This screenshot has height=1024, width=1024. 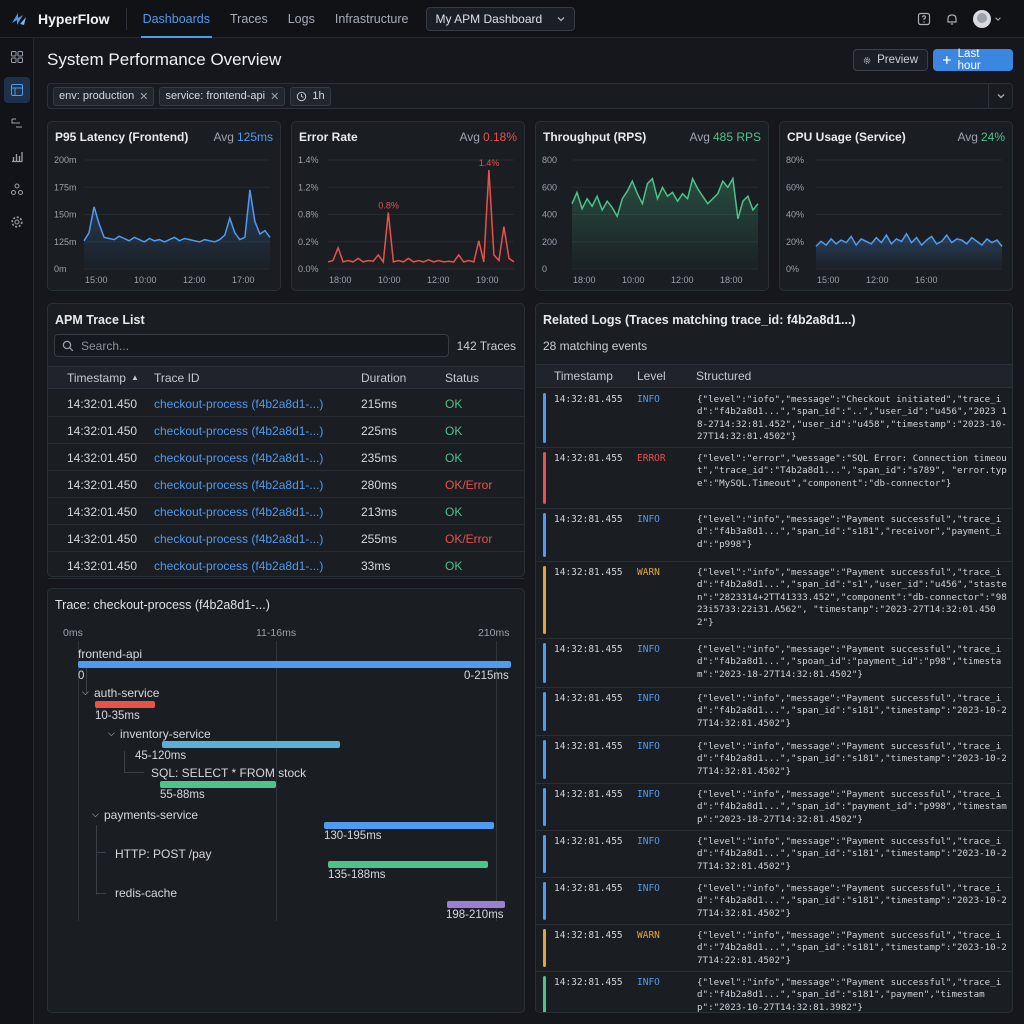 What do you see at coordinates (648, 935) in the screenshot?
I see `log-level: WARN` at bounding box center [648, 935].